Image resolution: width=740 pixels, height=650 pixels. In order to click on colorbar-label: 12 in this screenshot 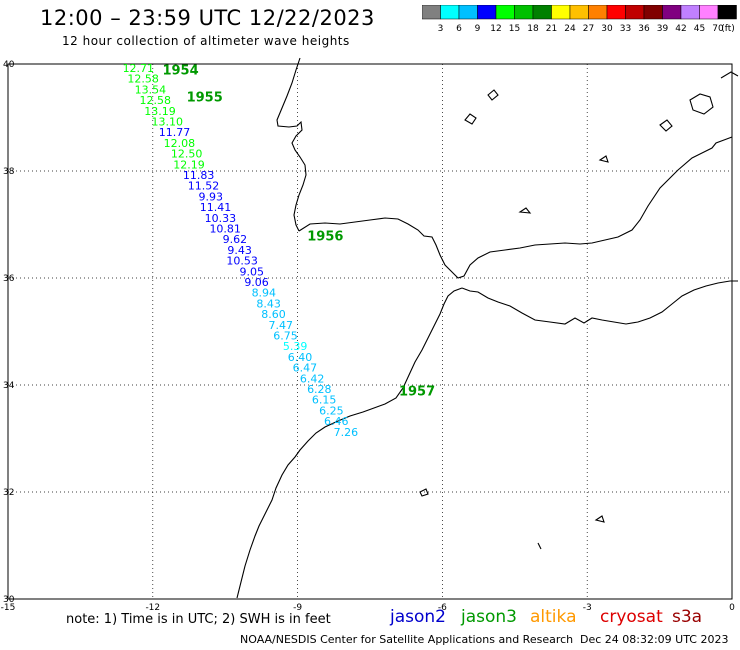, I will do `click(495, 29)`.